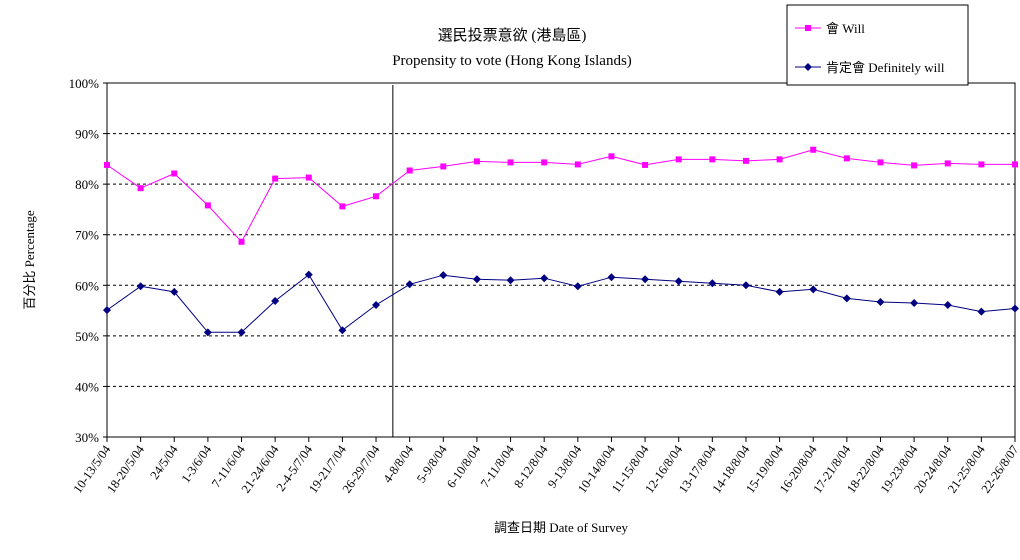  I want to click on y-tick-label: 60%, so click(87, 285).